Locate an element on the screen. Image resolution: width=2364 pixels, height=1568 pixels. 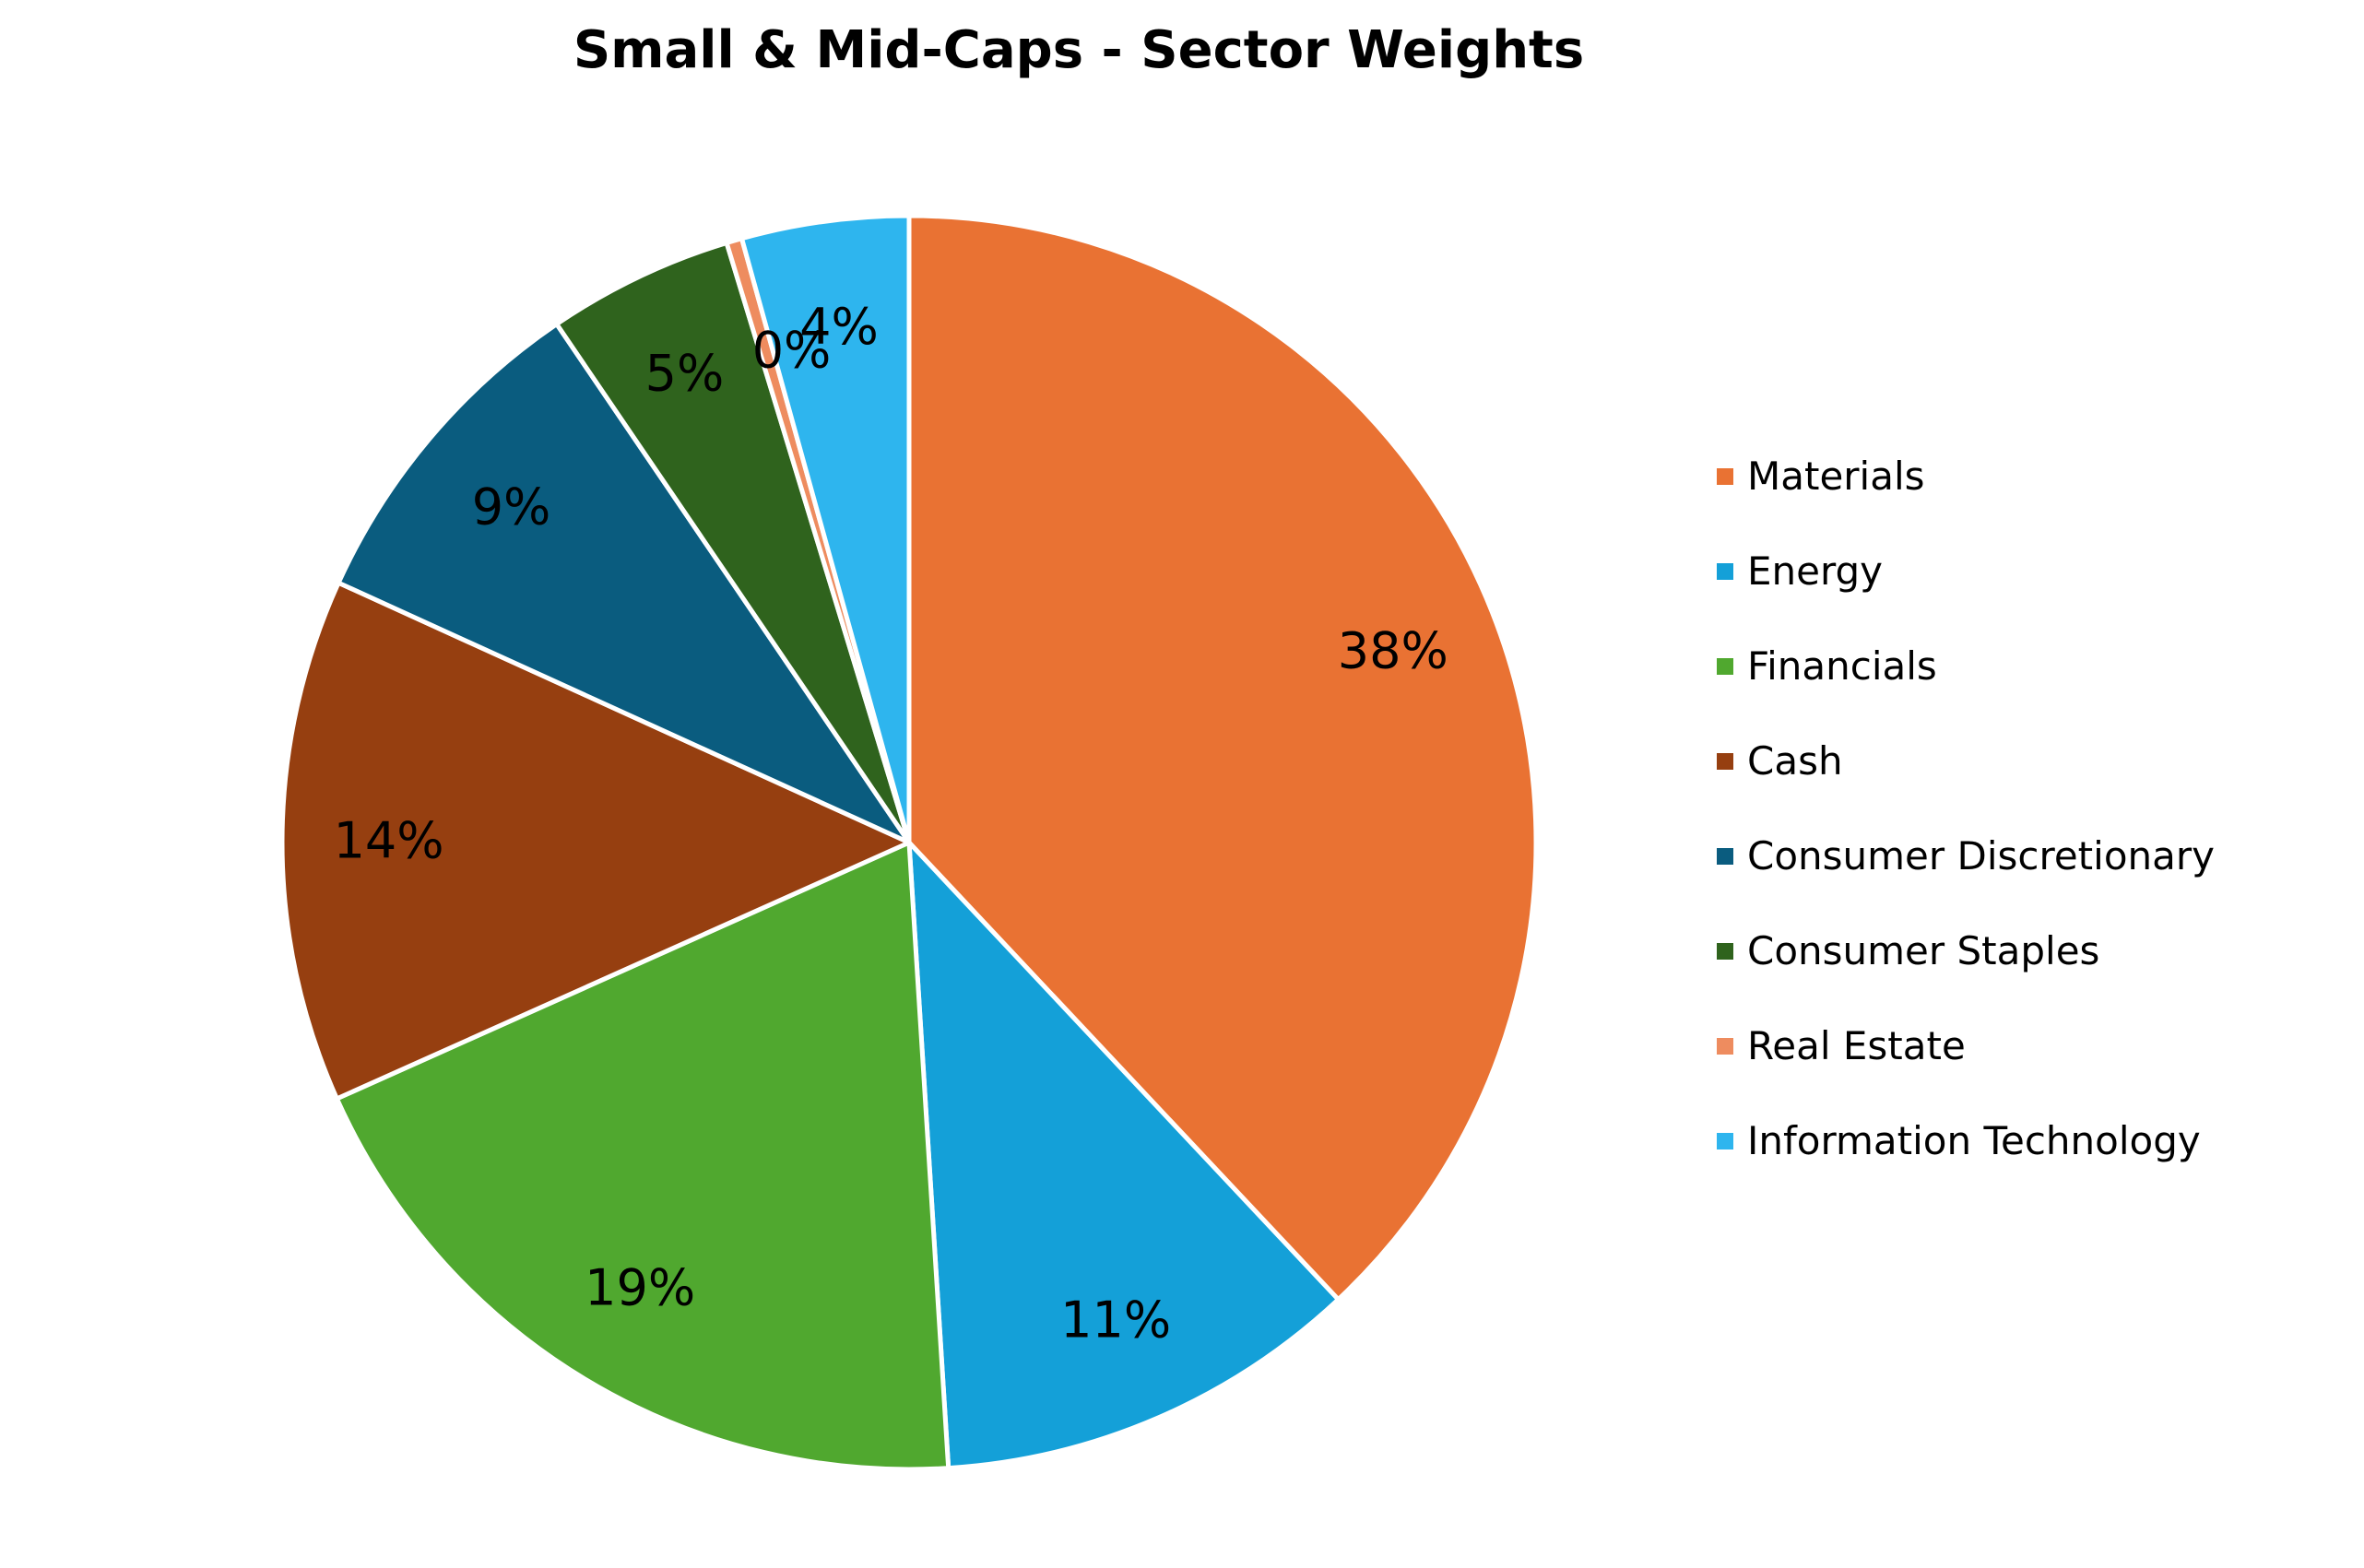
legend-label: Energy is located at coordinates (1815, 571).